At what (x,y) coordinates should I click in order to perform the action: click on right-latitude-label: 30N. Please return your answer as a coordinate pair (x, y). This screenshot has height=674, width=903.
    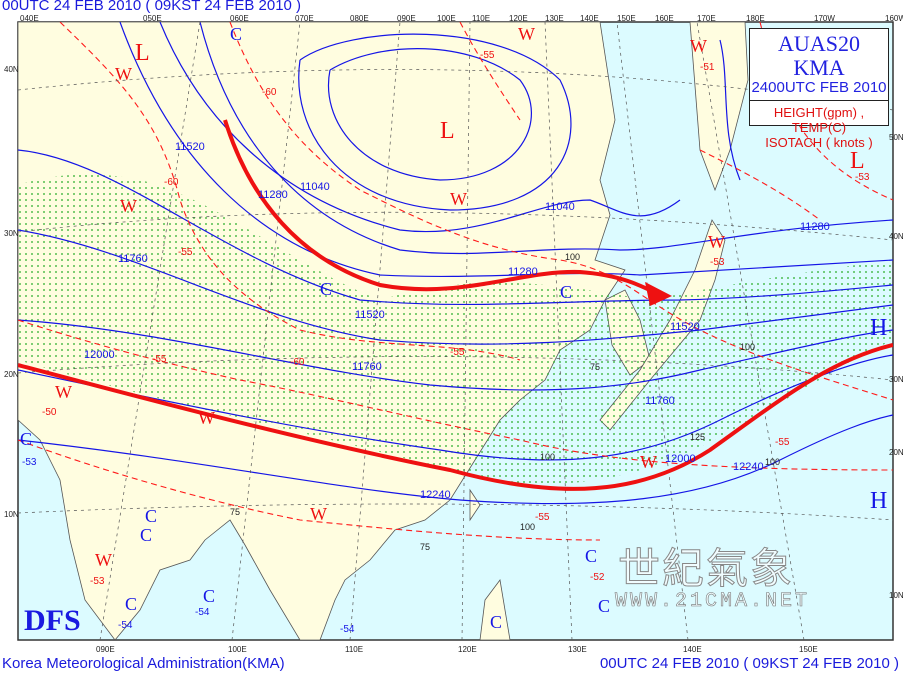
    Looking at the image, I should click on (896, 379).